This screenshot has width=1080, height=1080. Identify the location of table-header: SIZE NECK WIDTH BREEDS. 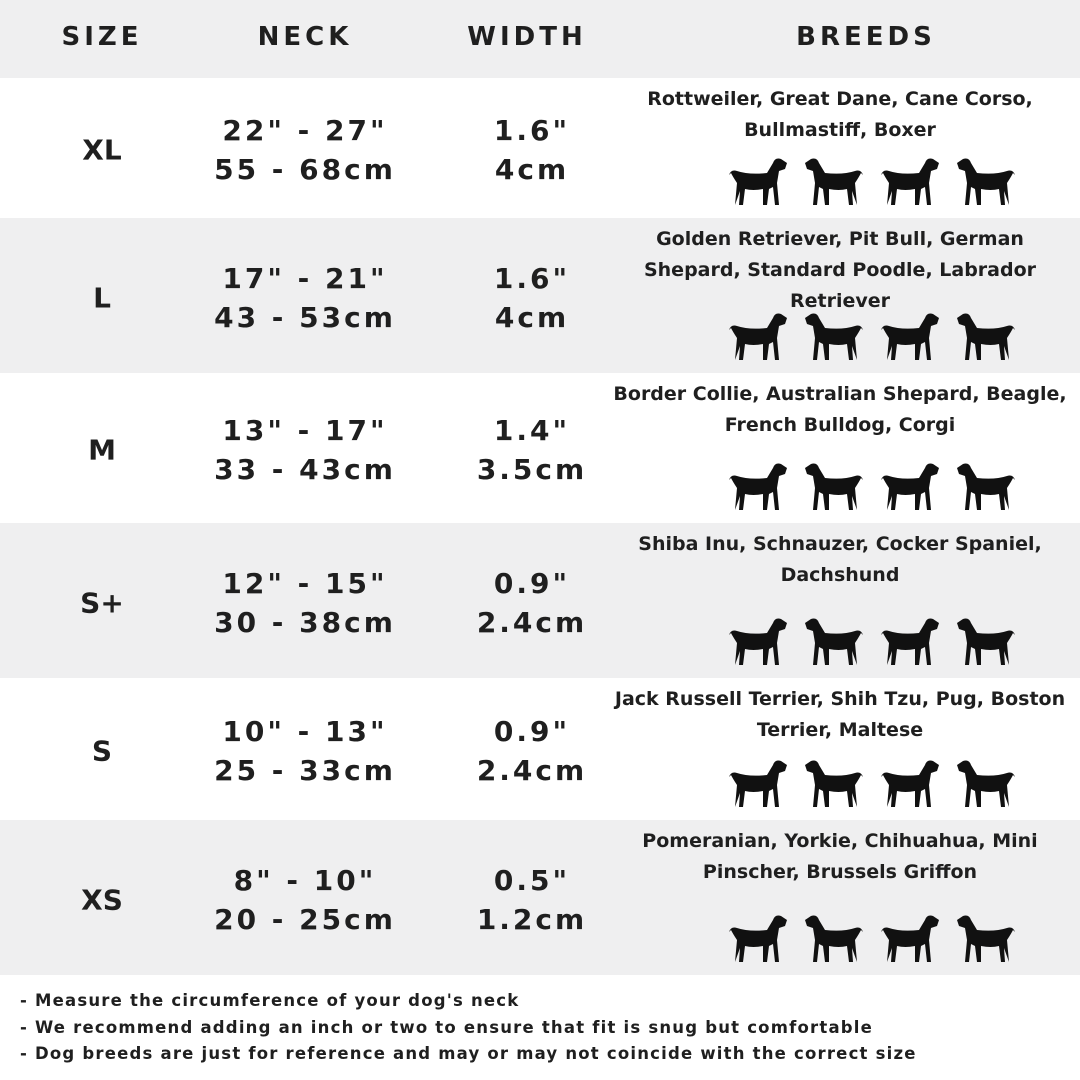
(540, 39).